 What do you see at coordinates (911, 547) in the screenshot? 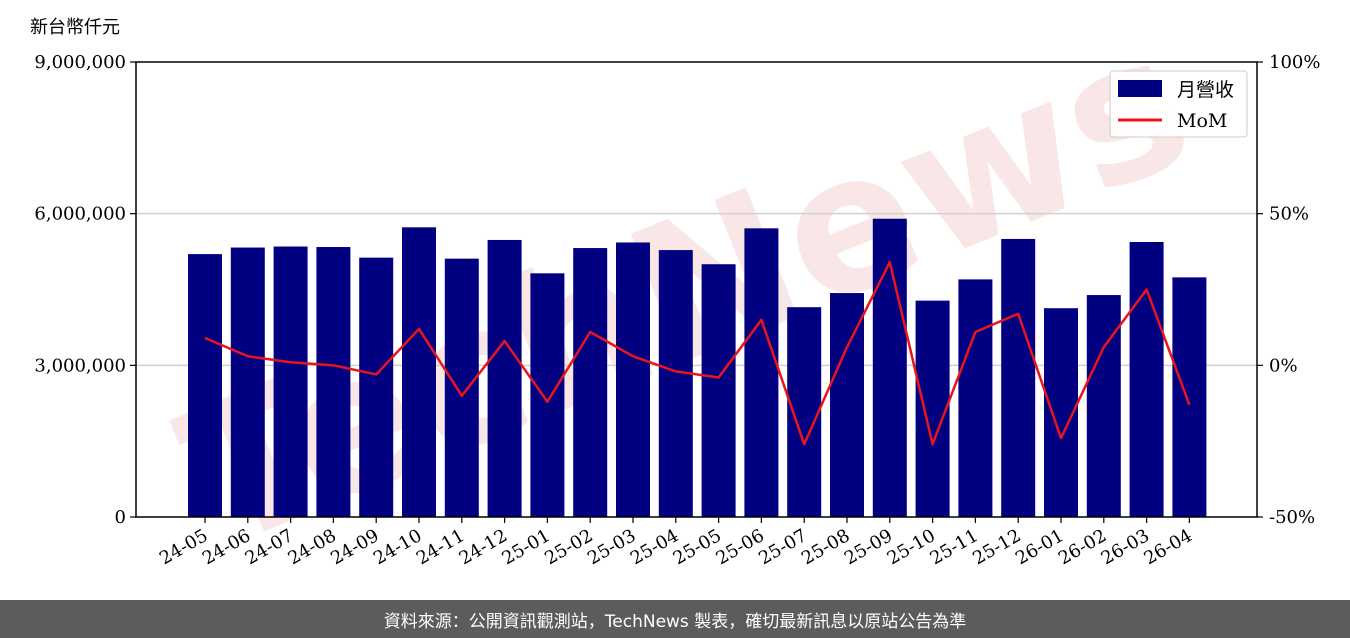
I see `x-tick-label: 25-10` at bounding box center [911, 547].